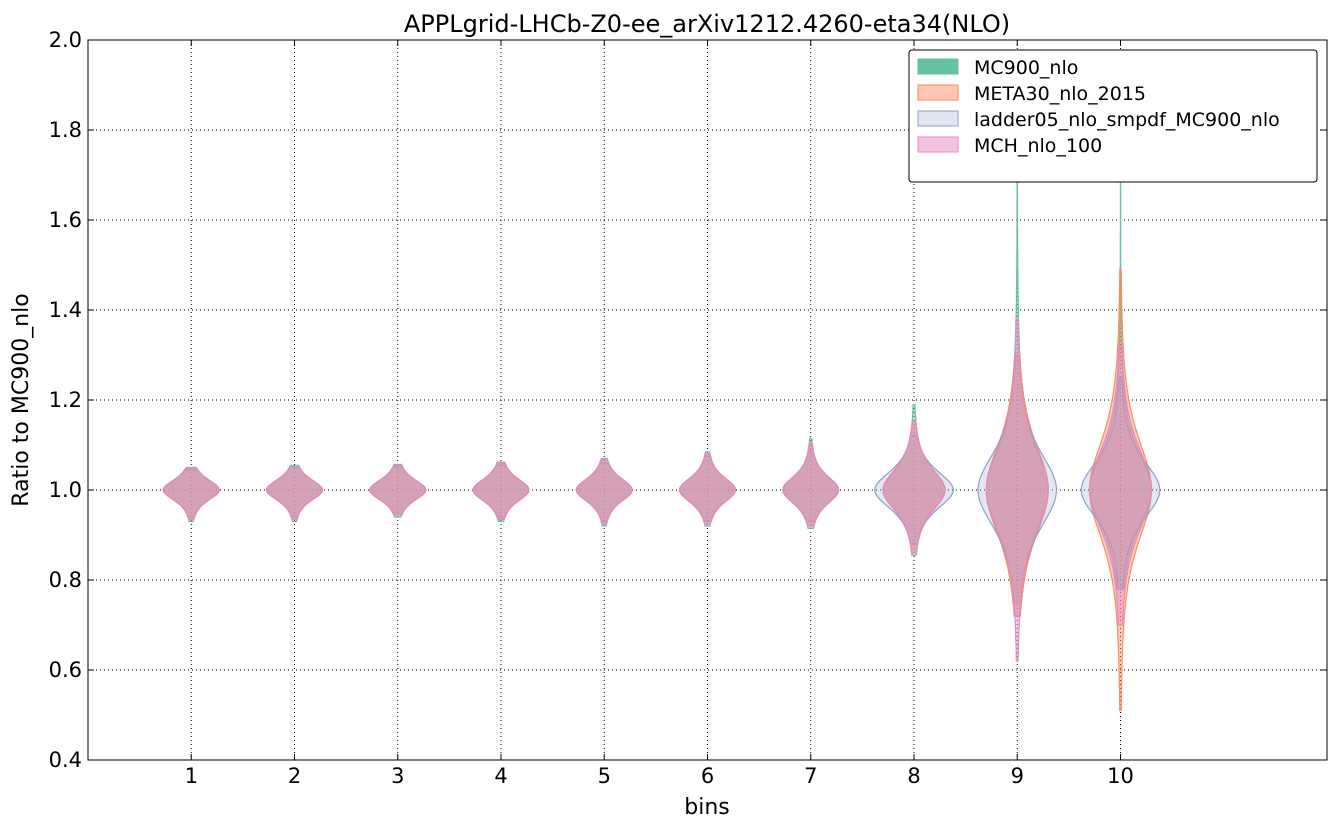 The image size is (1337, 834). What do you see at coordinates (1017, 776) in the screenshot?
I see `x-tick-label: 9` at bounding box center [1017, 776].